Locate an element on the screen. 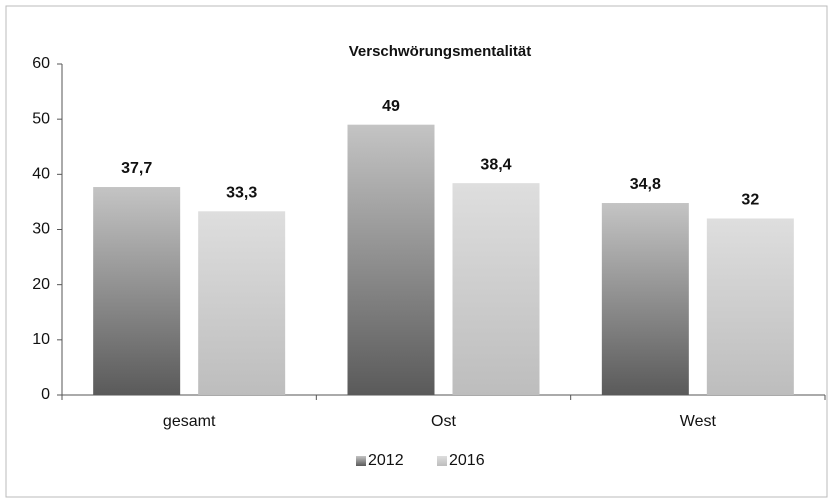  value-label: 38,4 is located at coordinates (495, 164).